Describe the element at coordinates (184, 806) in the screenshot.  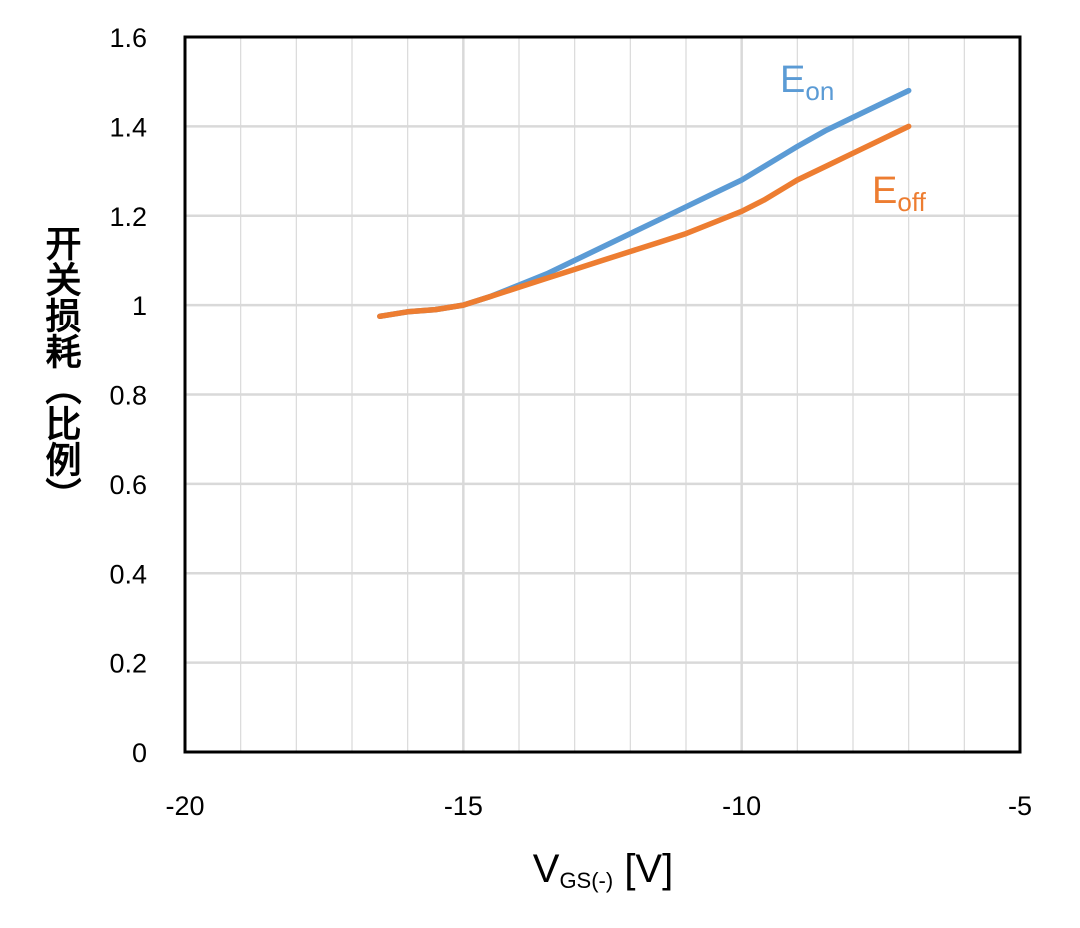
I see `x-tick-label: -20` at that location.